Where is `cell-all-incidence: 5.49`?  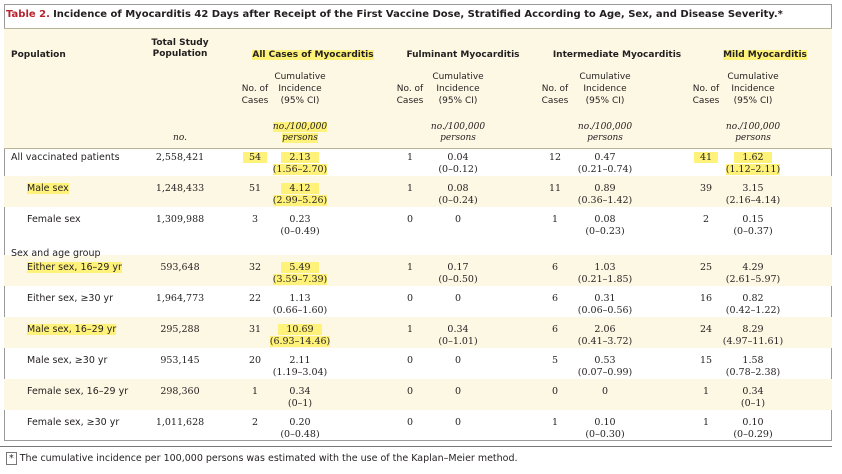 cell-all-incidence: 5.49 is located at coordinates (300, 268).